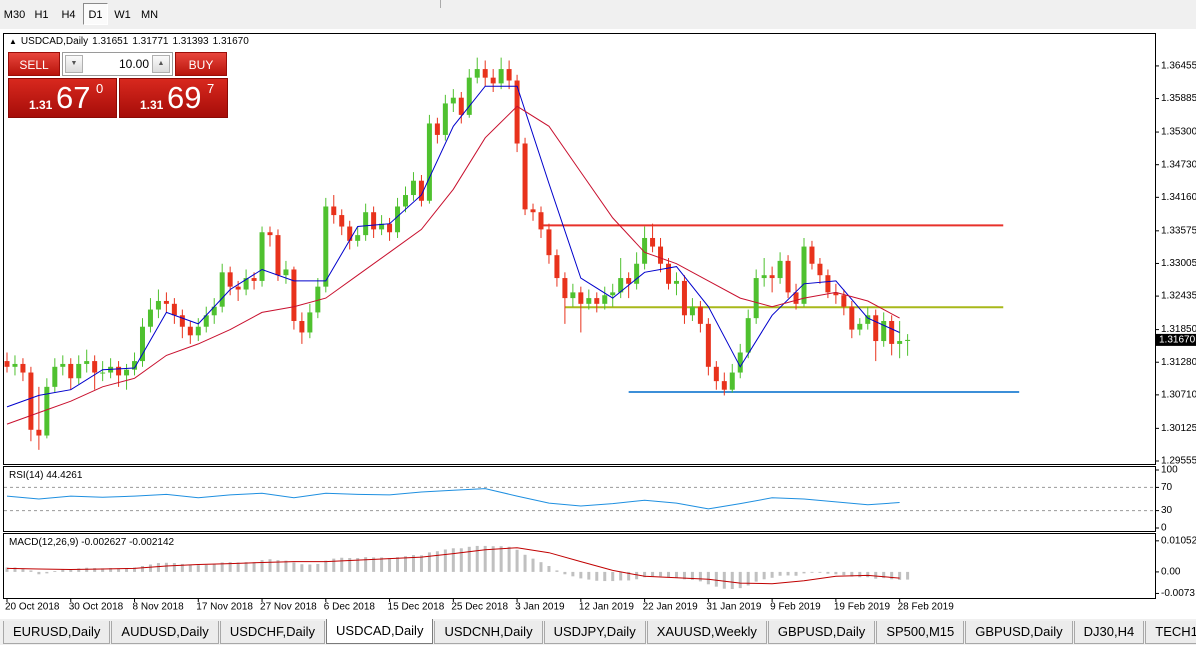  What do you see at coordinates (201, 64) in the screenshot?
I see `buy-button: BUY` at bounding box center [201, 64].